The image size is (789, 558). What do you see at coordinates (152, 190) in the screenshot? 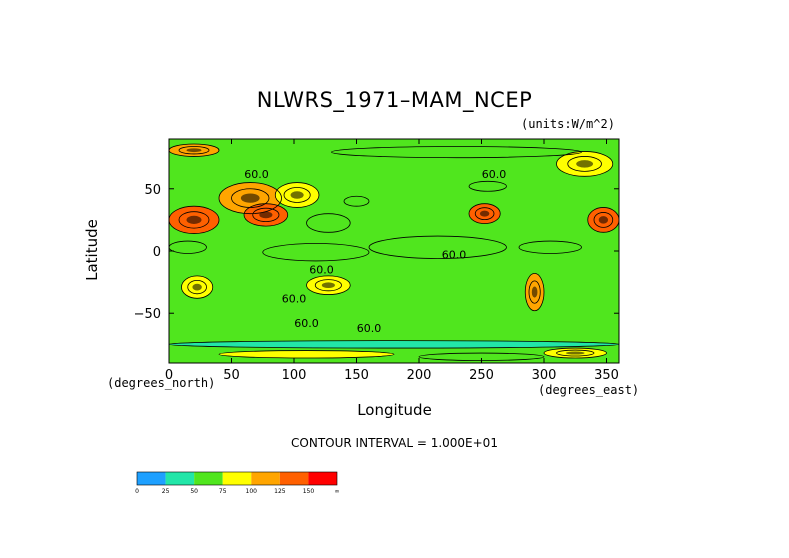
I see `y-tick-label: 50` at bounding box center [152, 190].